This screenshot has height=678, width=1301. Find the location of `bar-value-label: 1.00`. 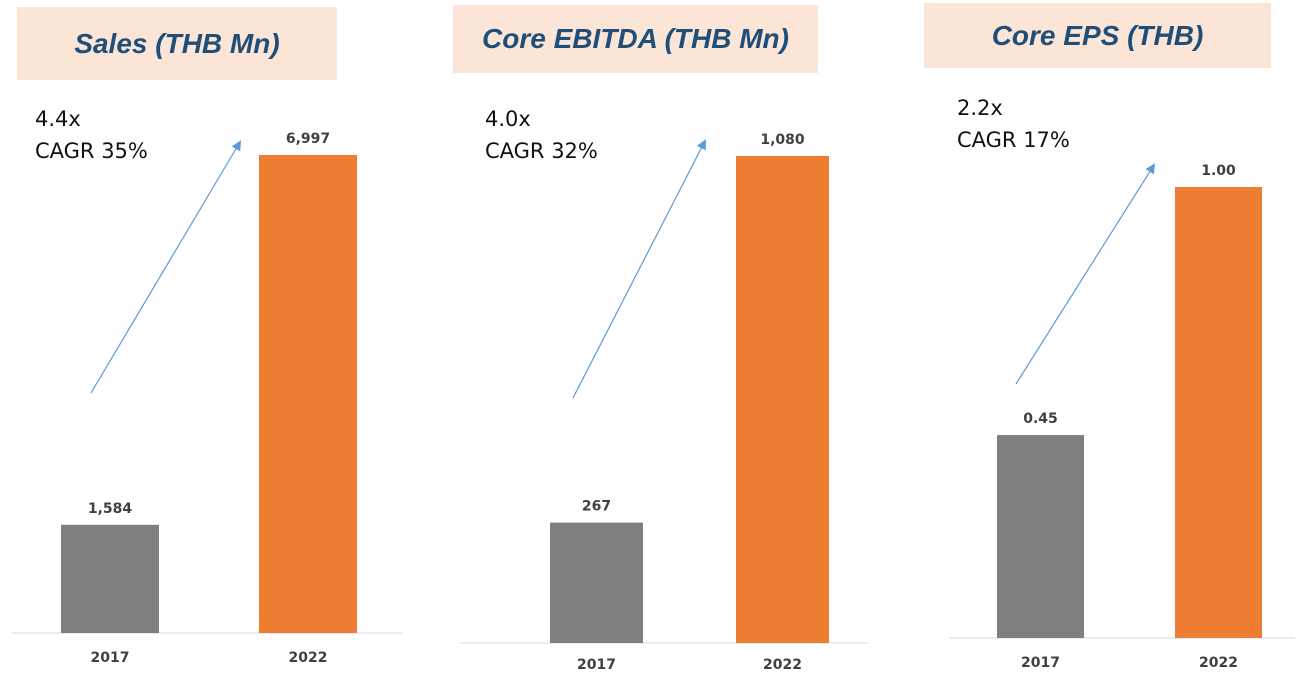

bar-value-label: 1.00 is located at coordinates (1218, 171).